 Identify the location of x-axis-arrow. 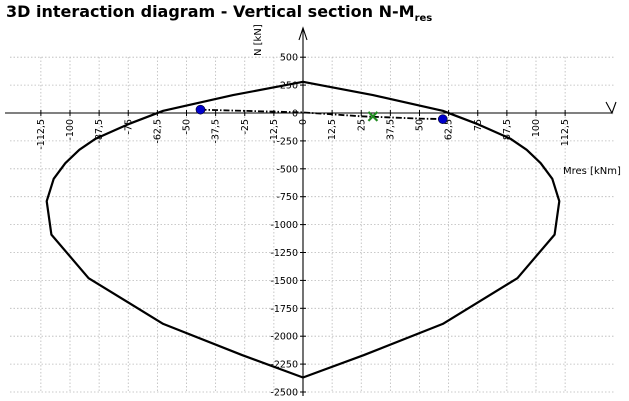
(611, 108).